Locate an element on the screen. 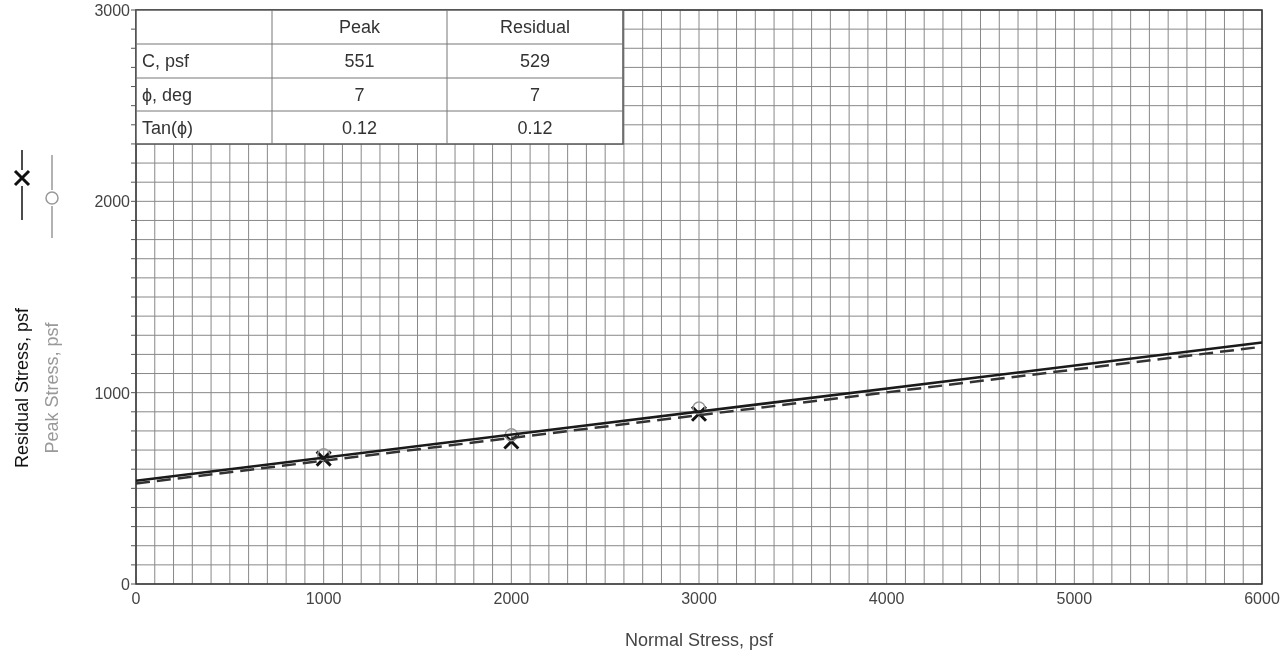 The height and width of the screenshot is (660, 1281). y-tick-label: 0 is located at coordinates (126, 584).